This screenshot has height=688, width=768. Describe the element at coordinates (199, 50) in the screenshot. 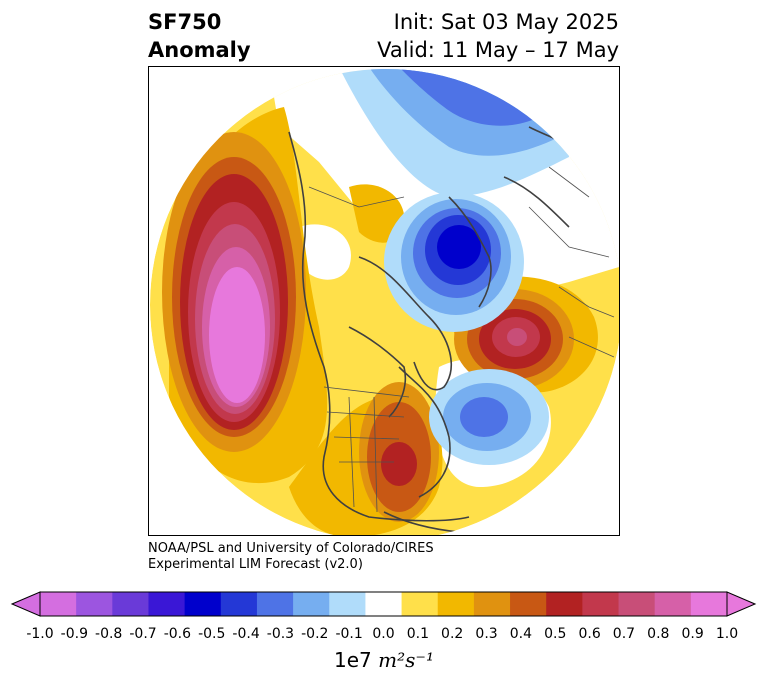

I see `title-line-2: Anomaly` at that location.